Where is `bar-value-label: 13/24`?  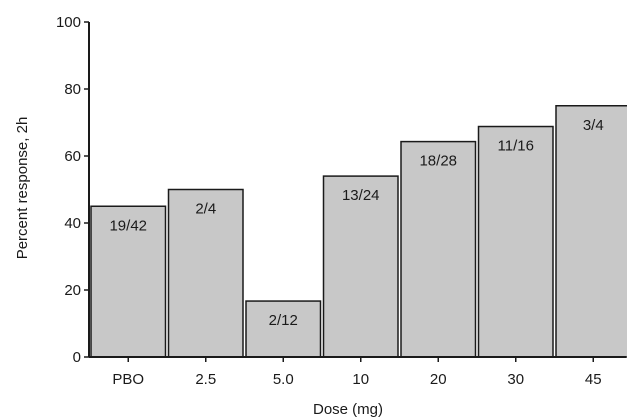
bar-value-label: 13/24 is located at coordinates (361, 195).